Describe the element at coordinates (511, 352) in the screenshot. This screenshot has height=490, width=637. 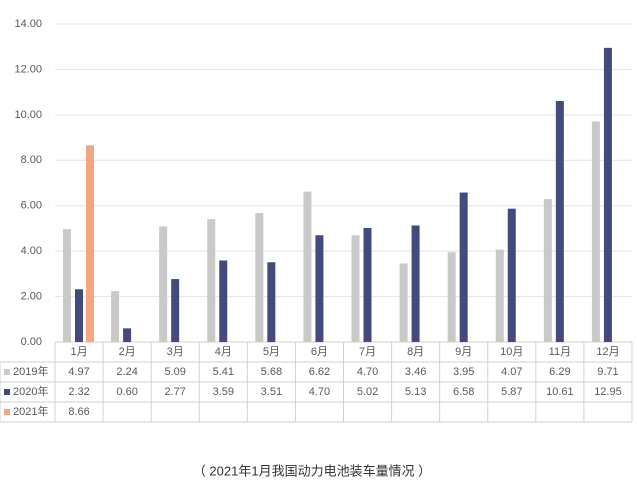
I see `x-tick-label: 10月` at that location.